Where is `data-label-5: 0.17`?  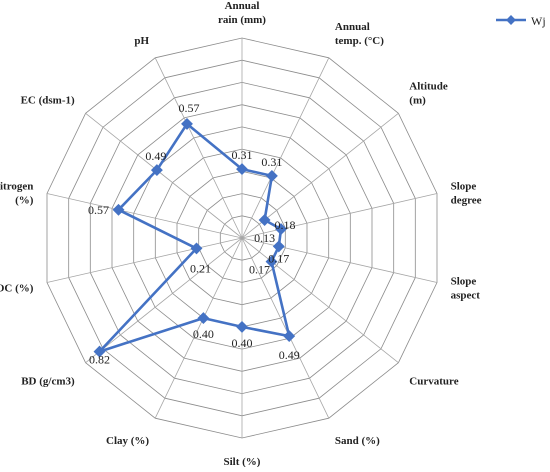
data-label-5: 0.17 is located at coordinates (259, 270).